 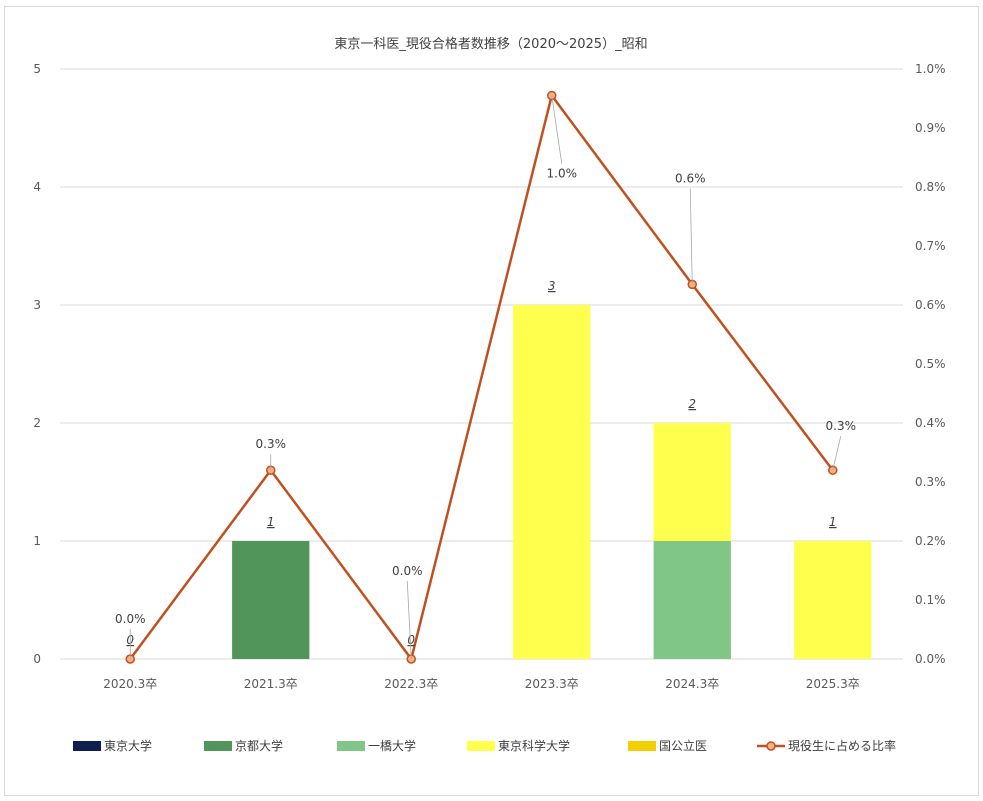 I want to click on y2-tick-label: 0.6%, so click(x=930, y=305).